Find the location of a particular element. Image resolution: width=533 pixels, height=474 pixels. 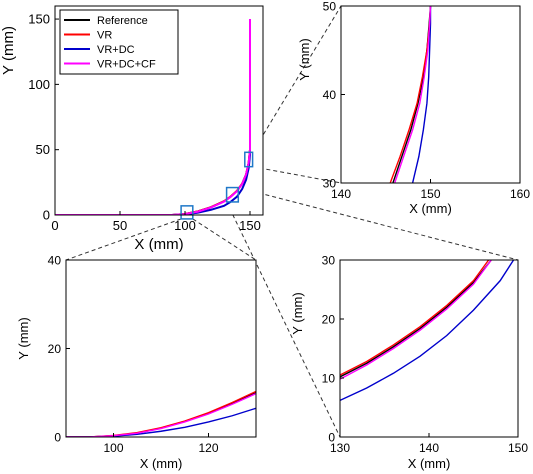

y-tick-label: 150 is located at coordinates (39, 19).